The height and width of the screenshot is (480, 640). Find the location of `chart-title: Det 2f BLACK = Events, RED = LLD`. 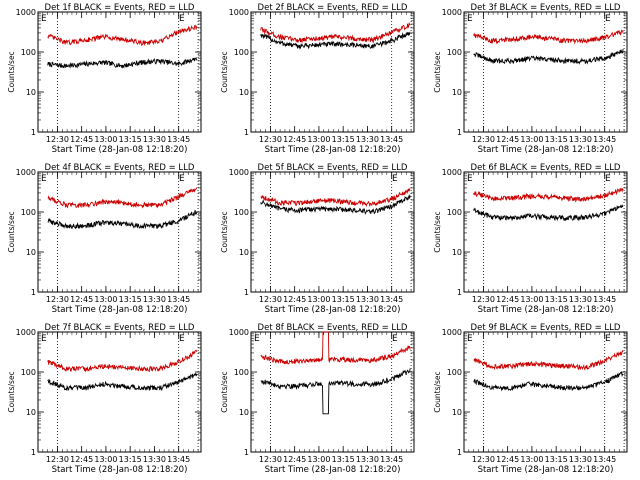

chart-title: Det 2f BLACK = Events, RED = LLD is located at coordinates (333, 8).